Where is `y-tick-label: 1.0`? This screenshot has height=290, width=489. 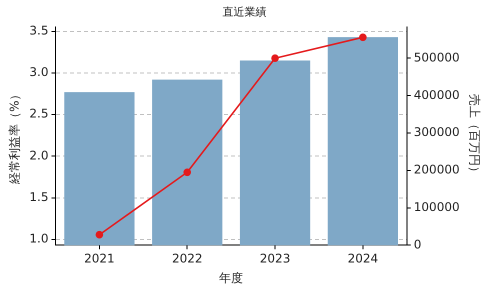 y-tick-label: 1.0 is located at coordinates (38, 239).